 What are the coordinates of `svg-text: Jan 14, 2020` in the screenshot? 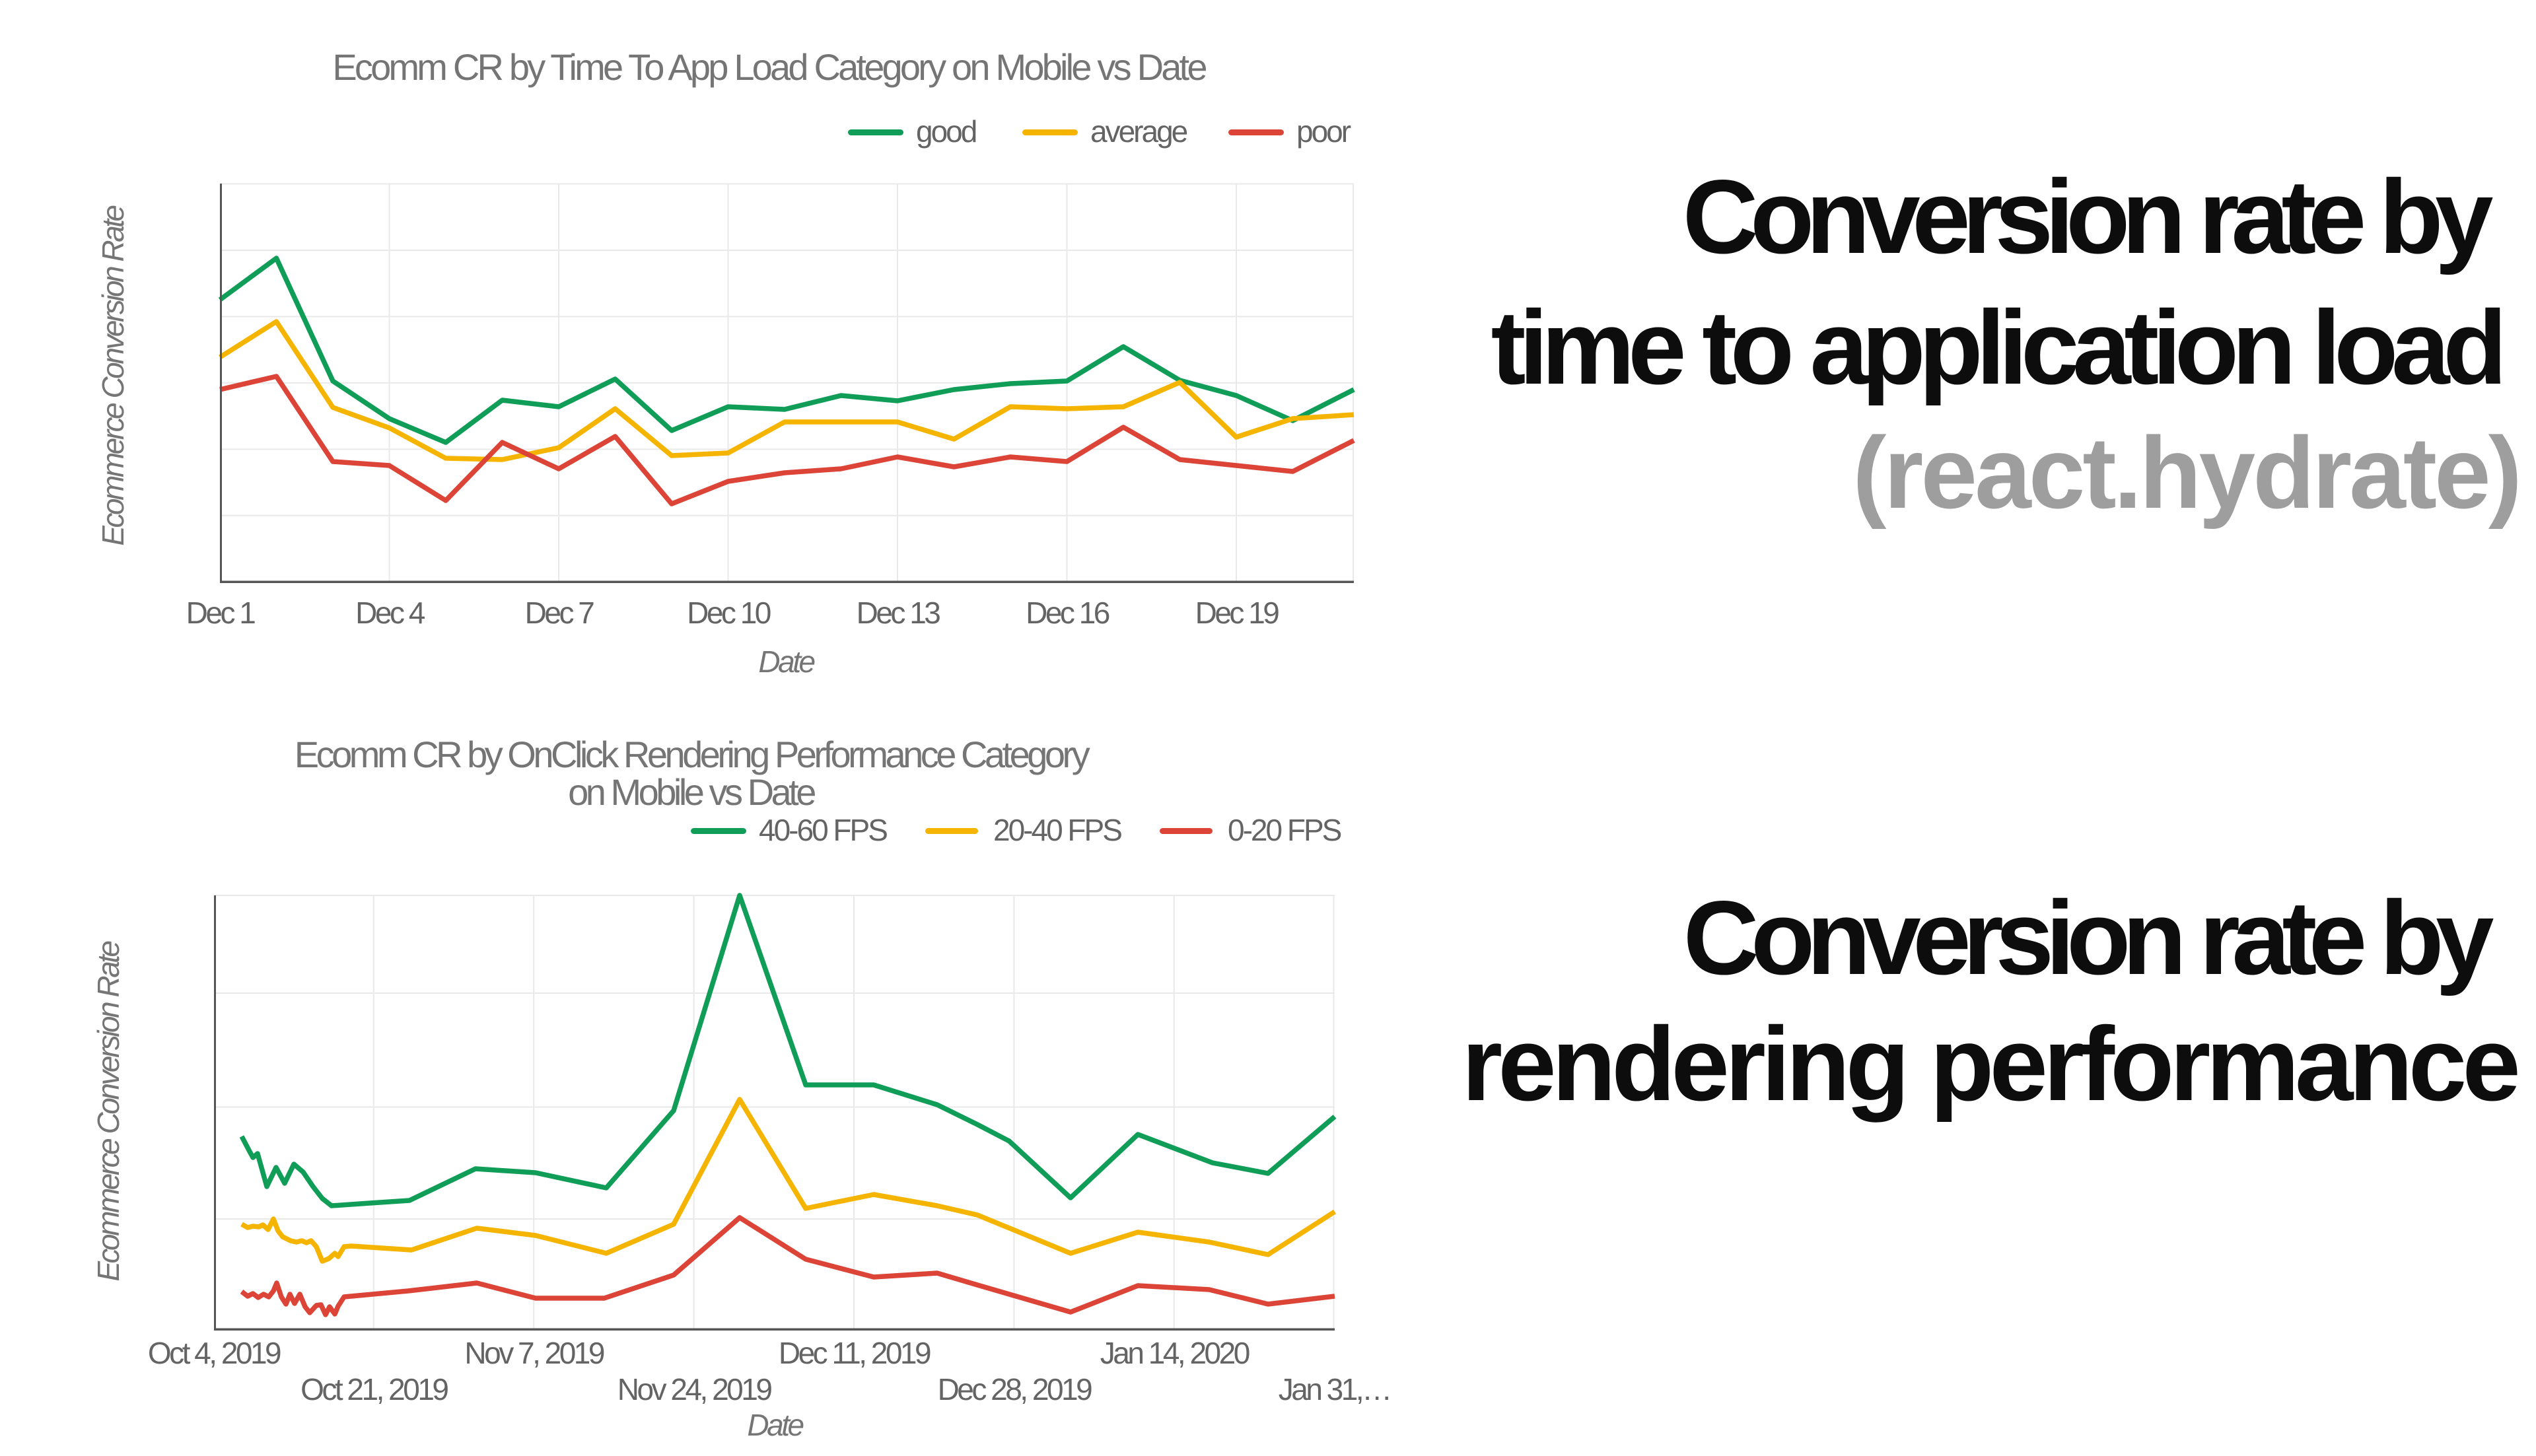 It's located at (1175, 1353).